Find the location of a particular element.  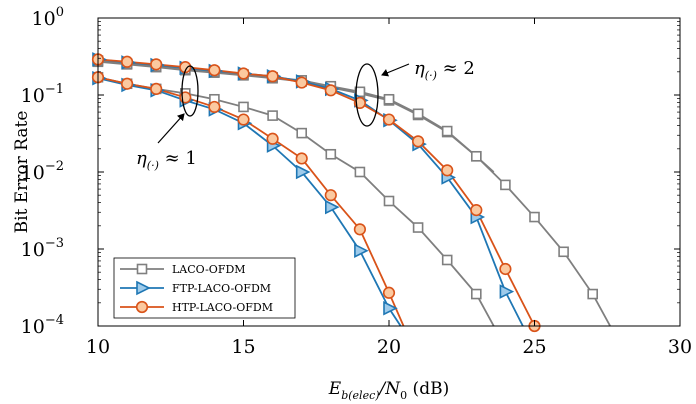

y-tick-label: 10⁻³ is located at coordinates (42, 248).